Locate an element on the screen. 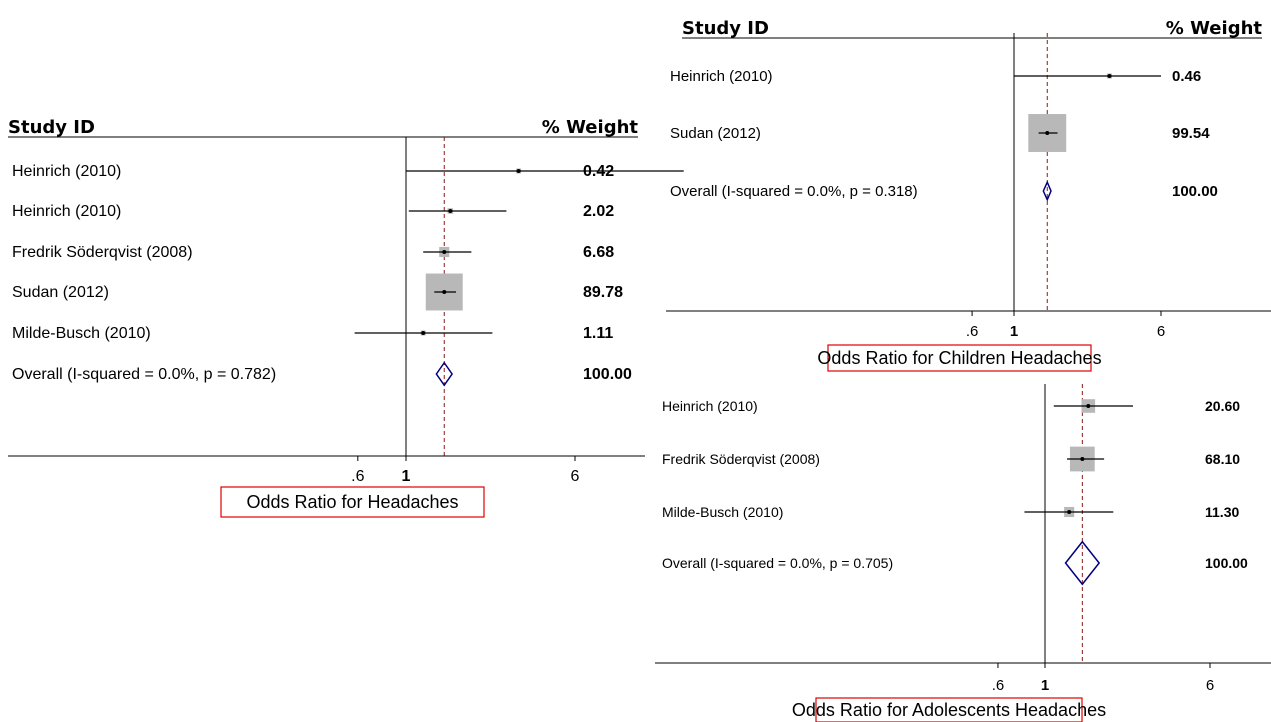 This screenshot has width=1271, height=722. study-weight: 68.10 is located at coordinates (1222, 459).